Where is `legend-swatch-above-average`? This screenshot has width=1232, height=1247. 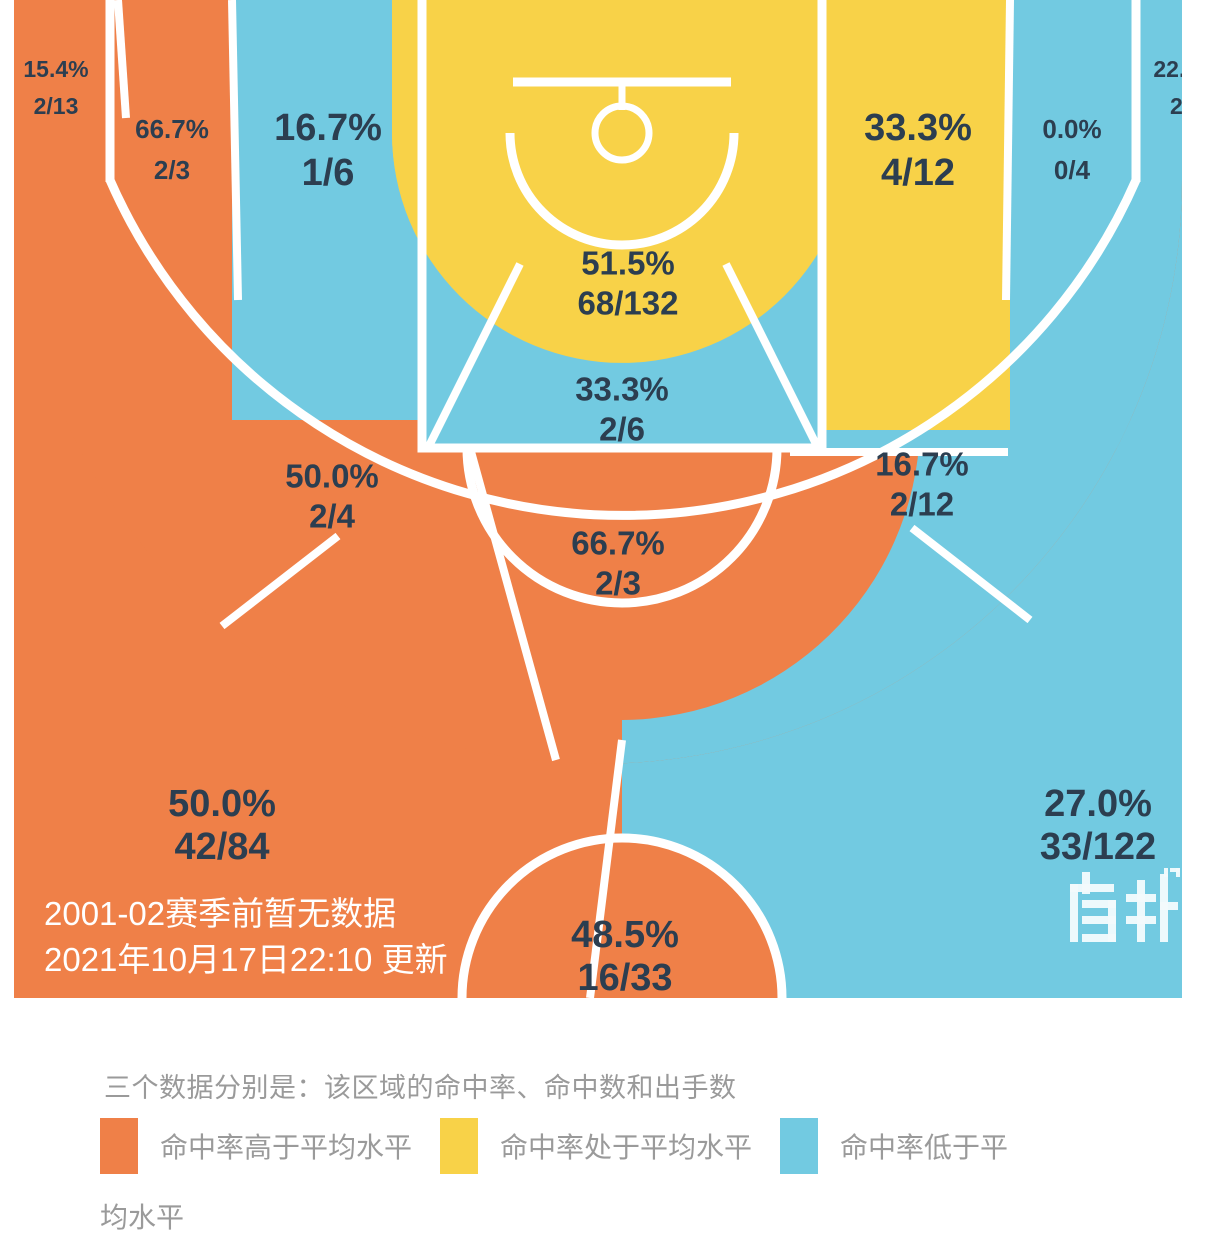 legend-swatch-above-average is located at coordinates (119, 1146).